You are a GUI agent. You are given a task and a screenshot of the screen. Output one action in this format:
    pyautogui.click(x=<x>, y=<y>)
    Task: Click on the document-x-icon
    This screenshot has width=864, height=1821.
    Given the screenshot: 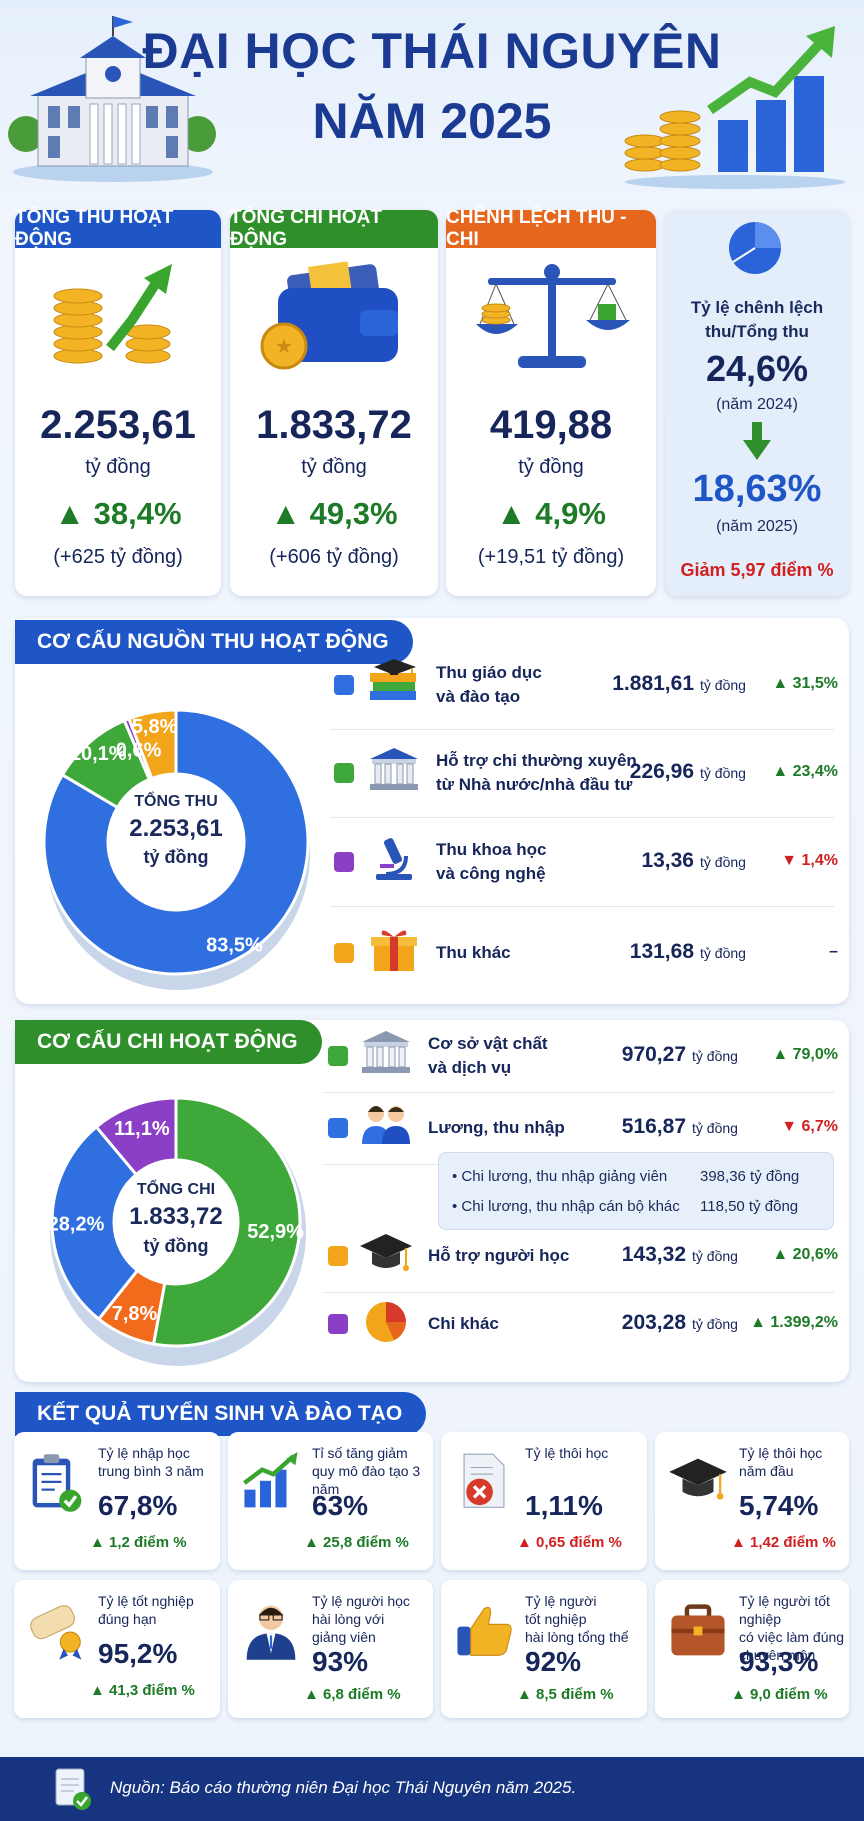 What is the action you would take?
    pyautogui.click(x=484, y=1480)
    